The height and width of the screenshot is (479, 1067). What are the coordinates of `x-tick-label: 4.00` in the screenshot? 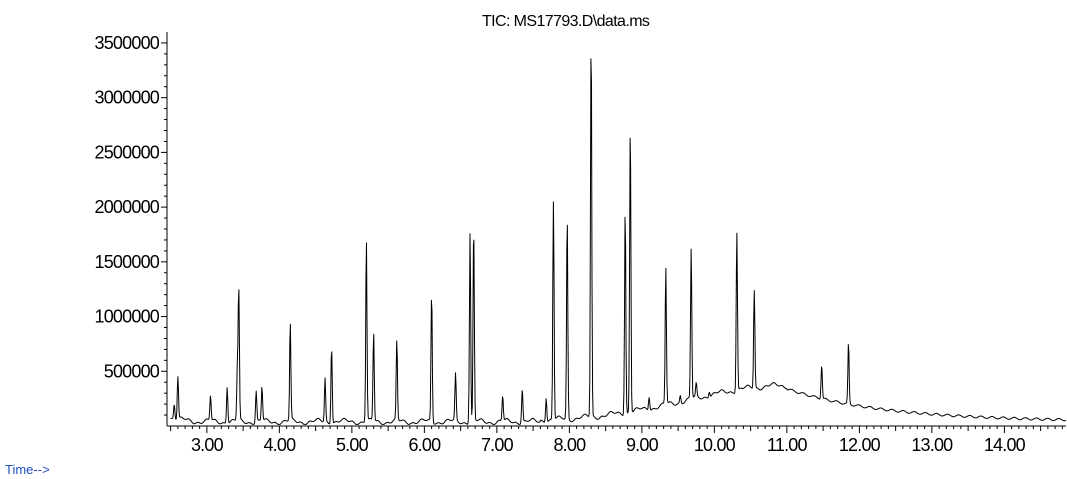 It's located at (279, 445).